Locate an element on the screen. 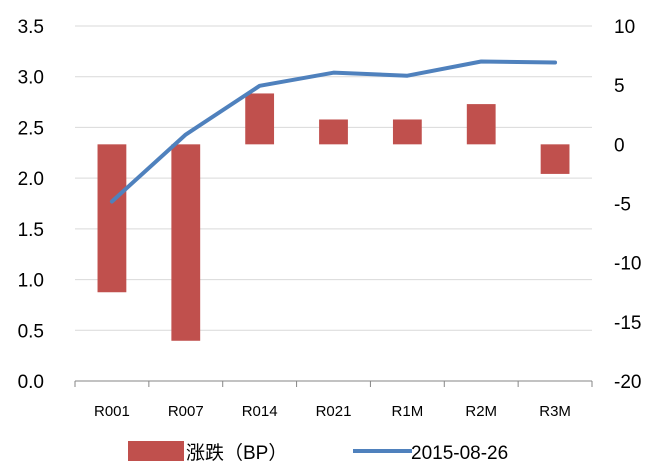 Image resolution: width=653 pixels, height=464 pixels. right-tick-label: 0 is located at coordinates (619, 145).